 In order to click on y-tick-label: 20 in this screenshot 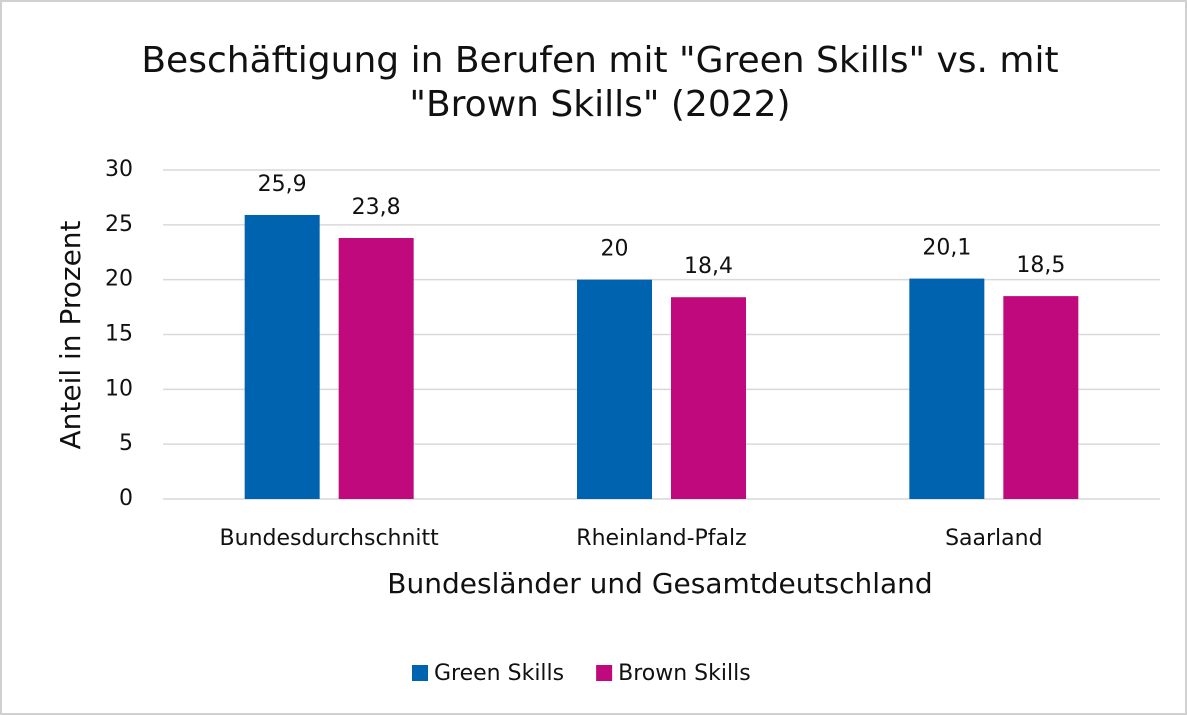, I will do `click(119, 279)`.